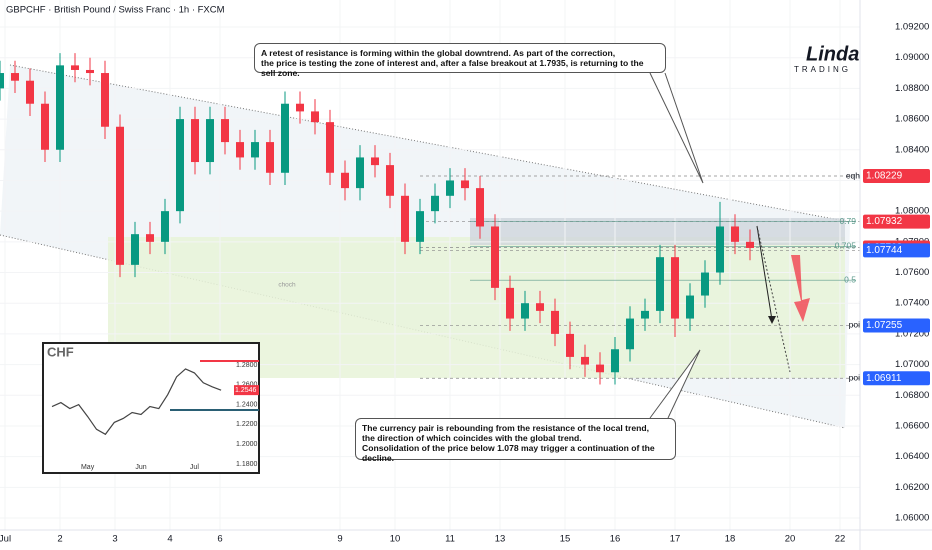 This screenshot has width=932, height=550. Describe the element at coordinates (565, 539) in the screenshot. I see `x-tick-label: 15` at that location.